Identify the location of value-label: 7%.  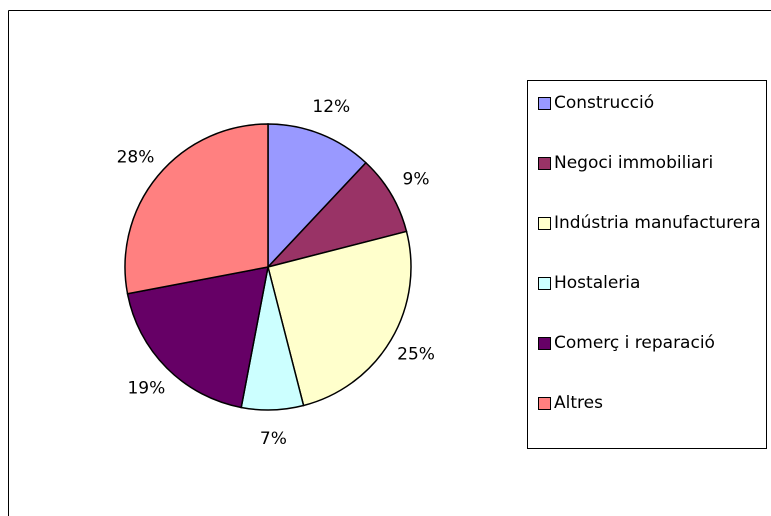
(273, 439).